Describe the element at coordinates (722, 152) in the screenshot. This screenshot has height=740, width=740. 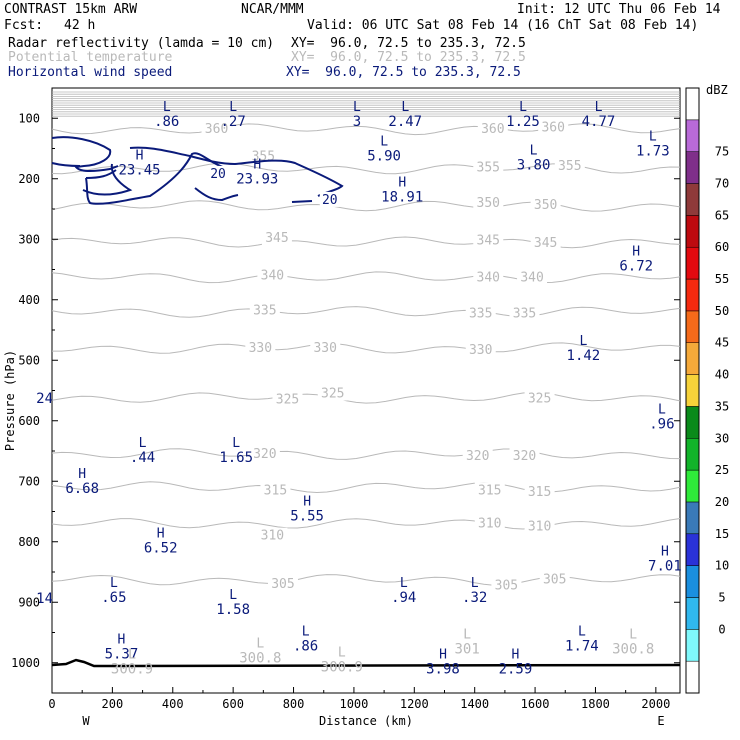
I see `colorbar-level-label: 75` at that location.